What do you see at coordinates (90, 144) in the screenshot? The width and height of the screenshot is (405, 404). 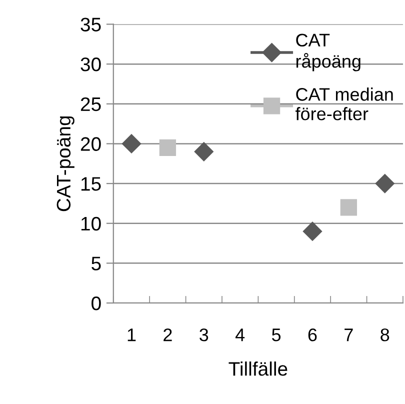 I see `y-tick-label: 20` at bounding box center [90, 144].